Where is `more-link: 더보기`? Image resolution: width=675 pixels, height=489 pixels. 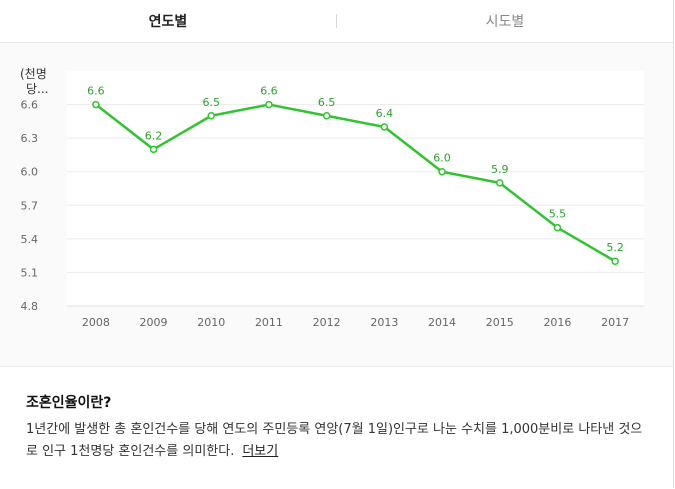 more-link: 더보기 is located at coordinates (260, 451).